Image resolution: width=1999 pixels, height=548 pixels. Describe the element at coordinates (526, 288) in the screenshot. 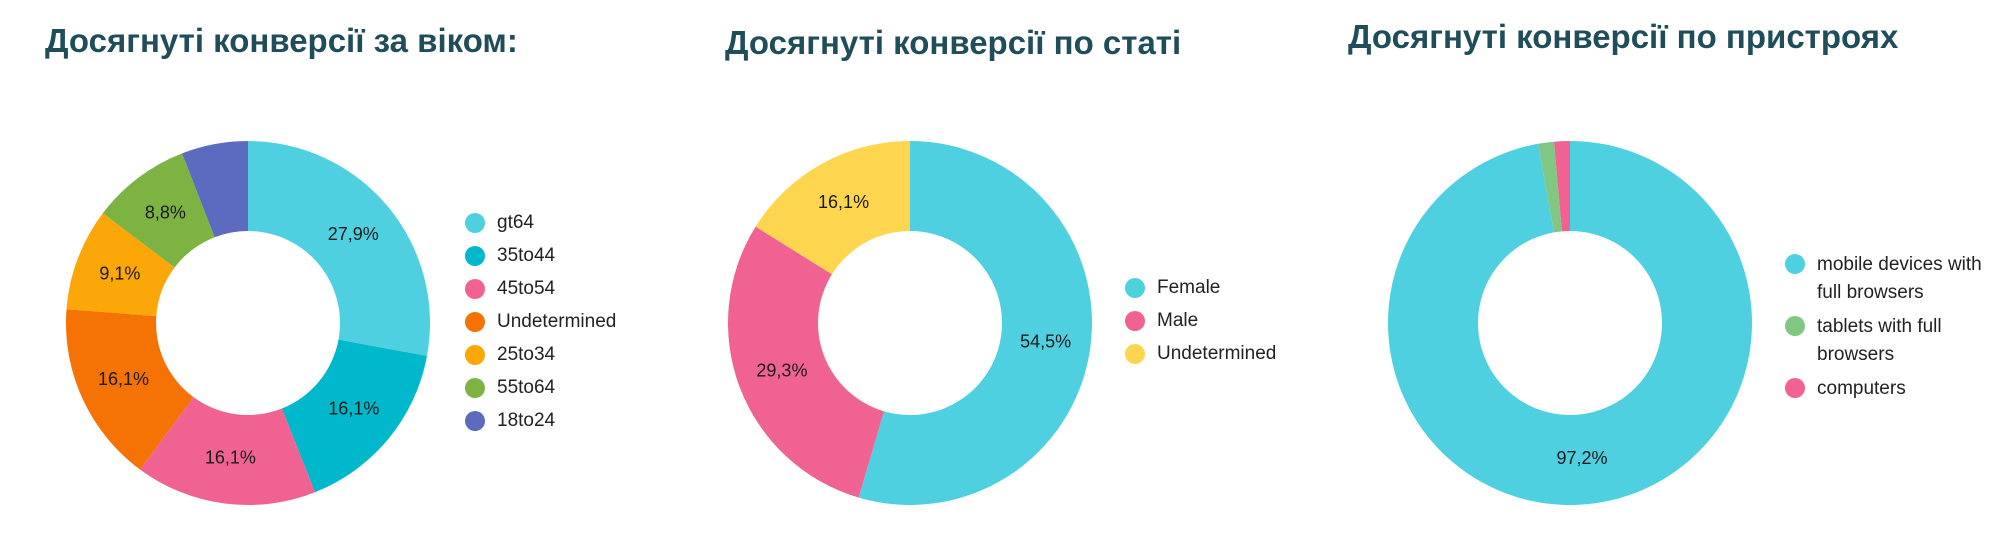

I see `legend-label: 45to54` at that location.